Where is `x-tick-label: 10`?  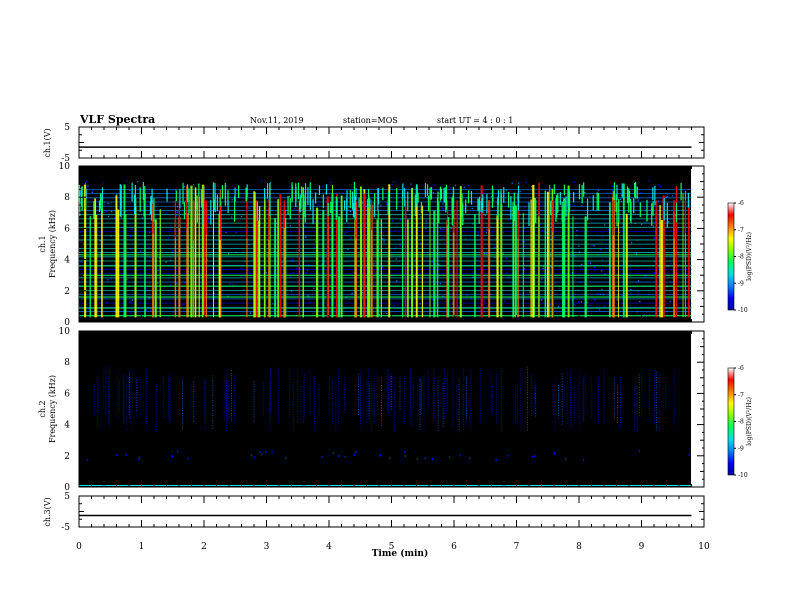
x-tick-label: 10 is located at coordinates (704, 547).